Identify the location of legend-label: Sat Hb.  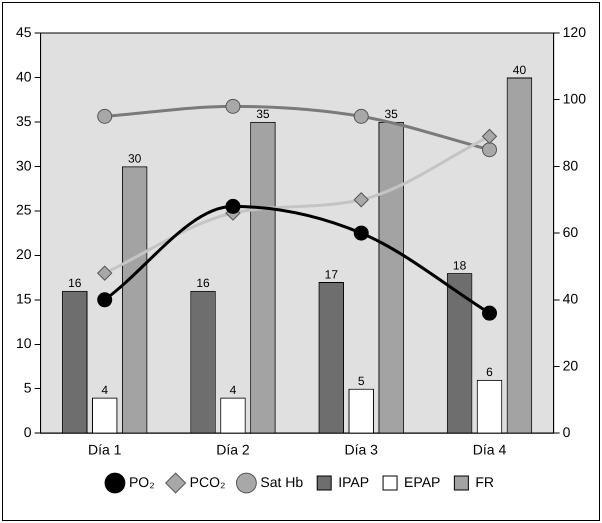
(282, 482).